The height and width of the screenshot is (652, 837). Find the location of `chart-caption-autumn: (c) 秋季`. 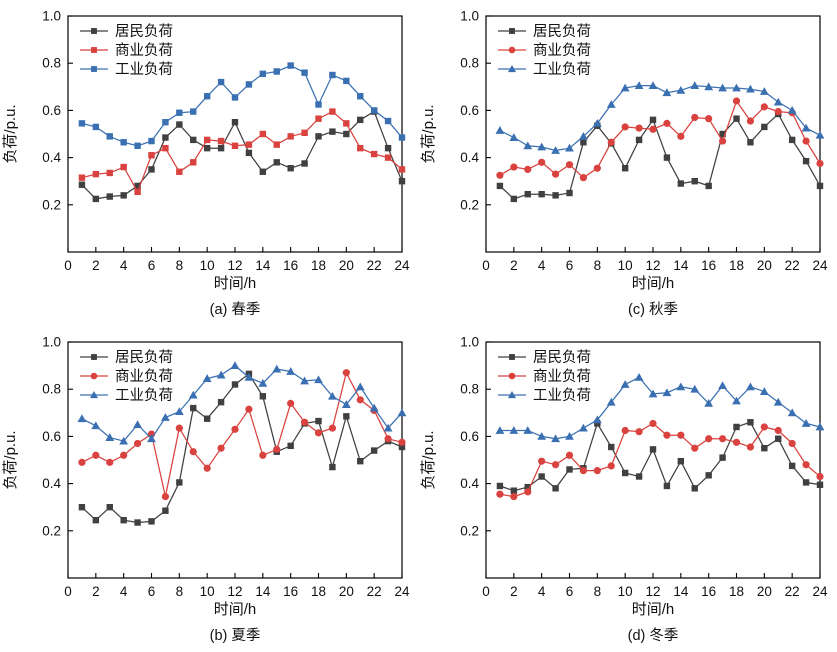

chart-caption-autumn: (c) 秋季 is located at coordinates (653, 309).